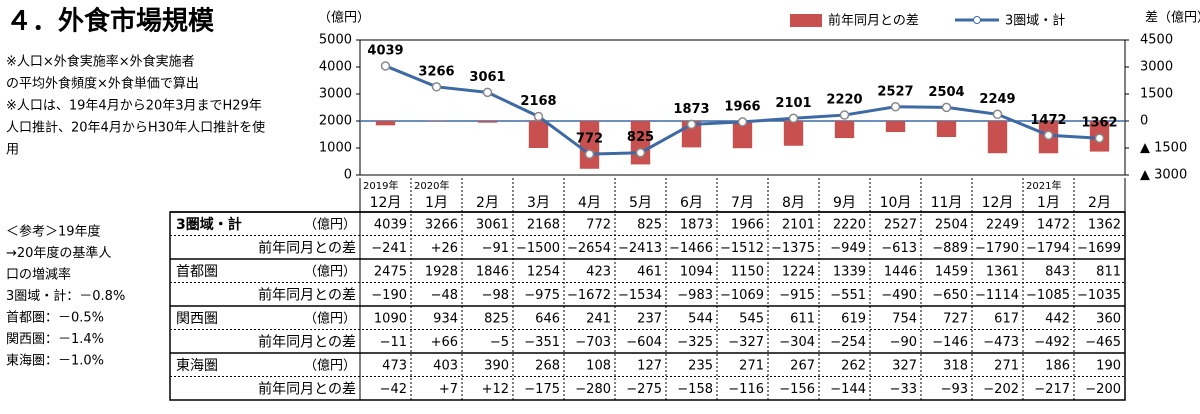 This screenshot has height=414, width=1200. Describe the element at coordinates (873, 21) in the screenshot. I see `legend-label: 前年同月との差` at that location.